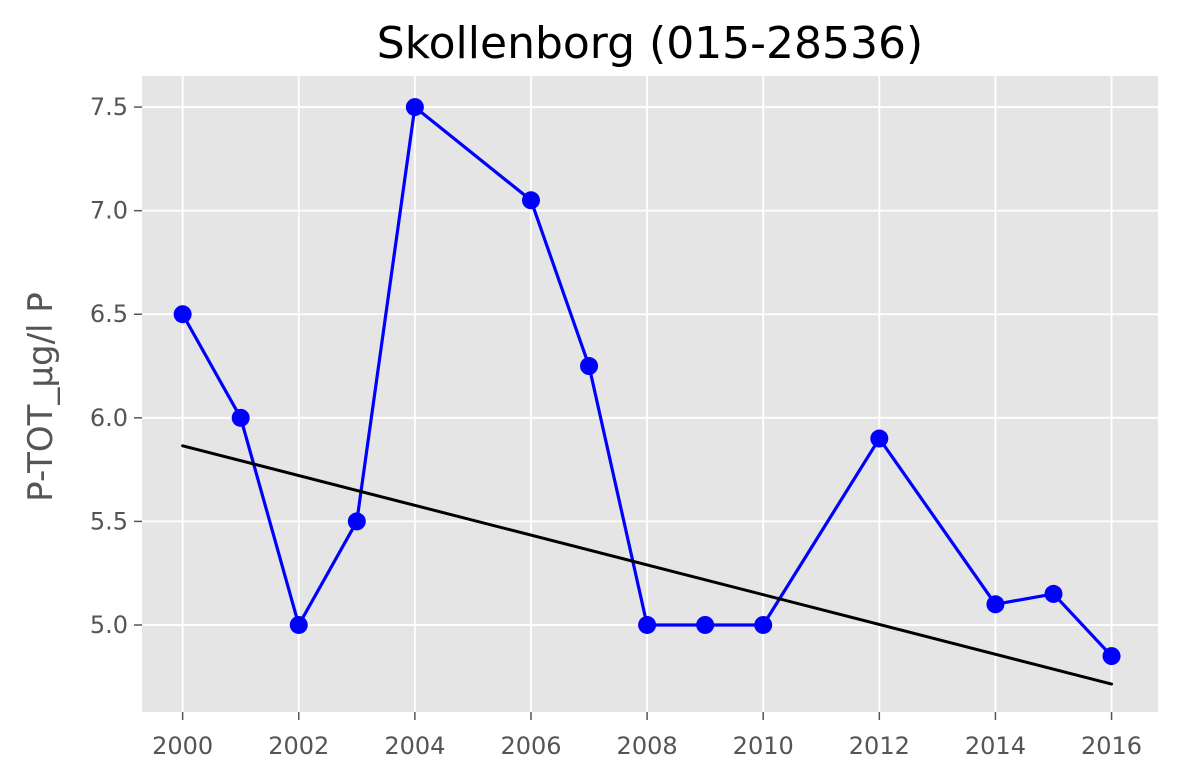 This screenshot has width=1178, height=784. What do you see at coordinates (109, 211) in the screenshot?
I see `y-tick-label: 7.0` at bounding box center [109, 211].